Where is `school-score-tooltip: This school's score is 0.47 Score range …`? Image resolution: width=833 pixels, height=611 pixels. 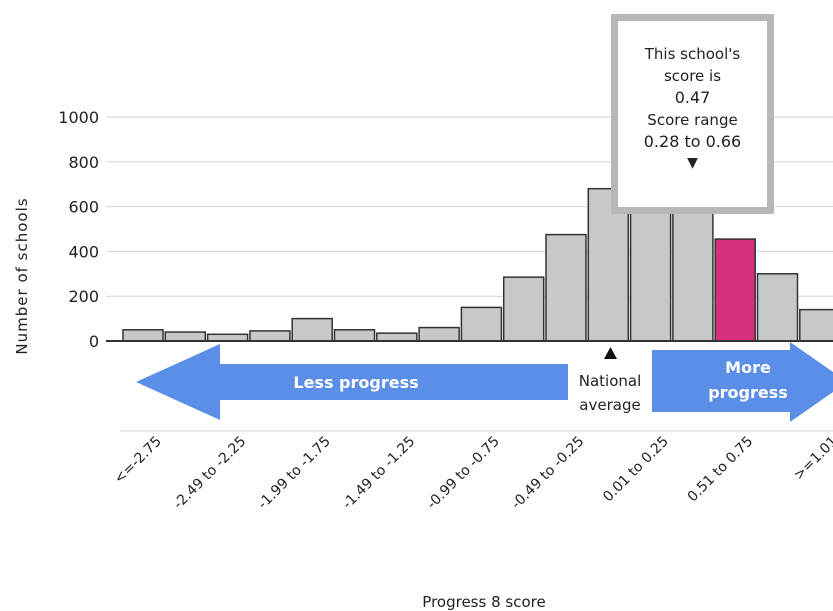 school-score-tooltip: This school's score is 0.47 Score range … is located at coordinates (692, 114).